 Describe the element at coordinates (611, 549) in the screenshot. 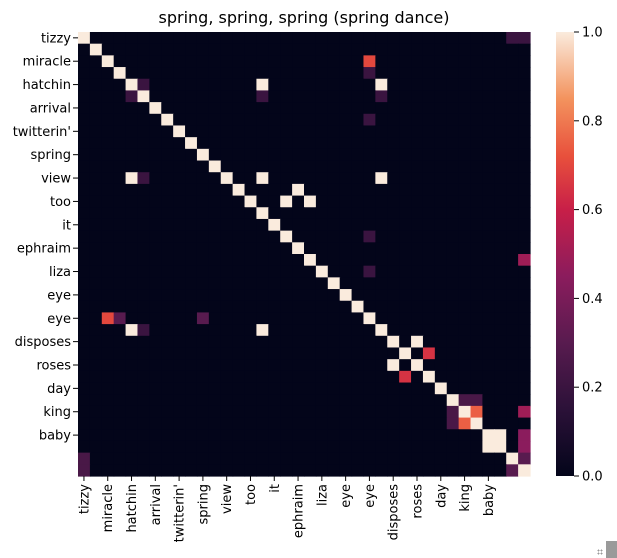

I see `scrollbar-thumb` at that location.